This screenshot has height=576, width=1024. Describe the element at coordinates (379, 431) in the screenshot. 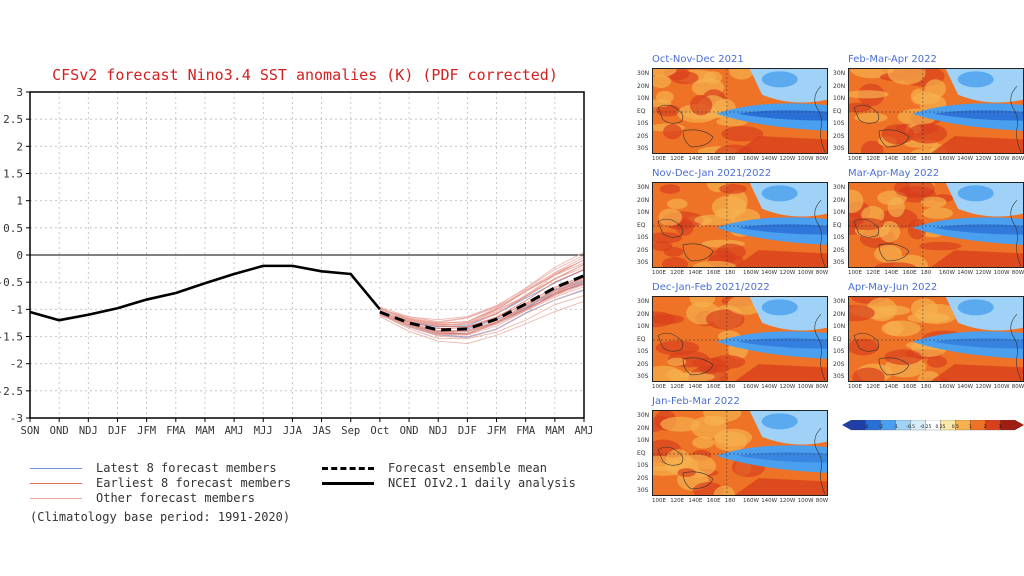

I see `x-tick-label: Oct` at that location.